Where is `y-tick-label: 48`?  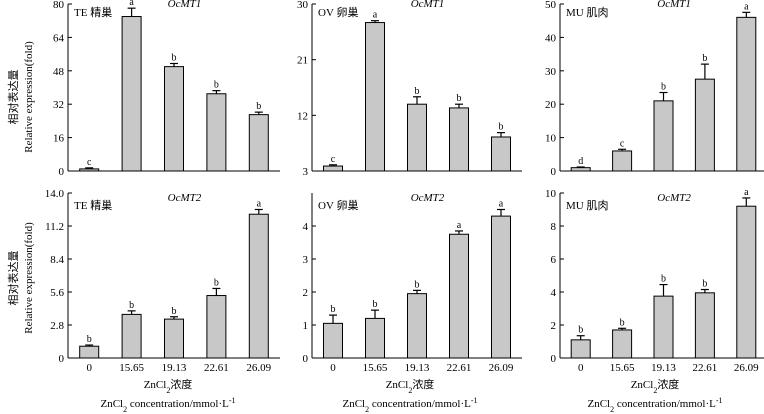 y-tick-label: 48 is located at coordinates (59, 72).